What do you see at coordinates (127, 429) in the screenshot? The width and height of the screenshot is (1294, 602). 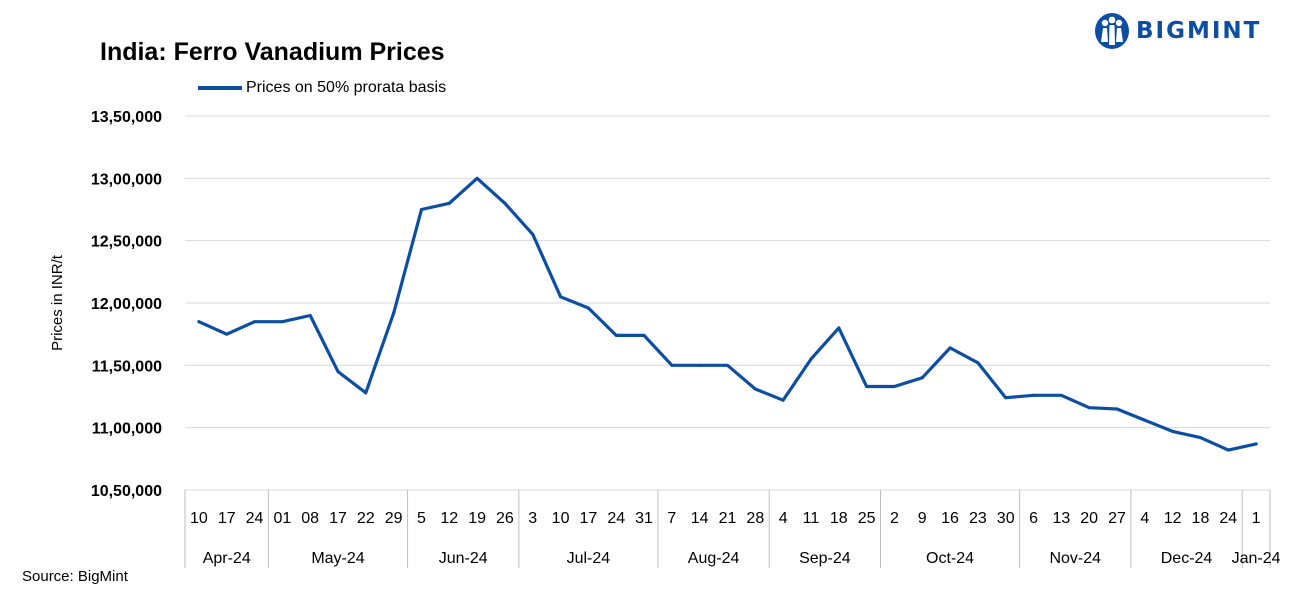 I see `y-tick-label: 11,00,000` at bounding box center [127, 429].